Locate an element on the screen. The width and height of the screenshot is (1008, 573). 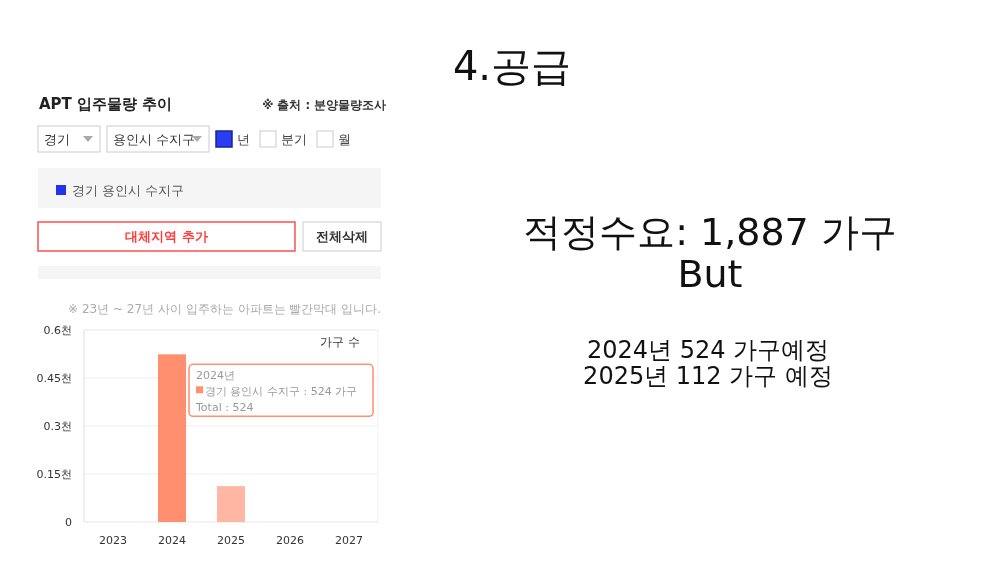
y-axis-title: 가구 수 is located at coordinates (340, 342).